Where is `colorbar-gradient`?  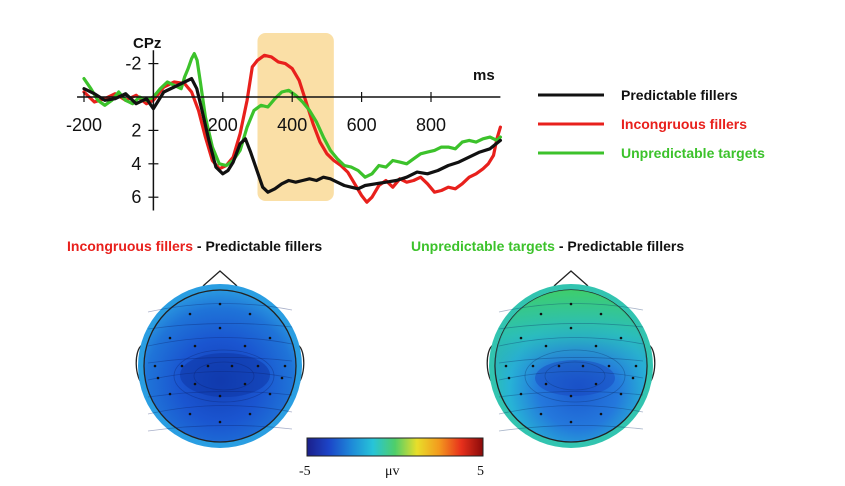
colorbar-gradient is located at coordinates (395, 447).